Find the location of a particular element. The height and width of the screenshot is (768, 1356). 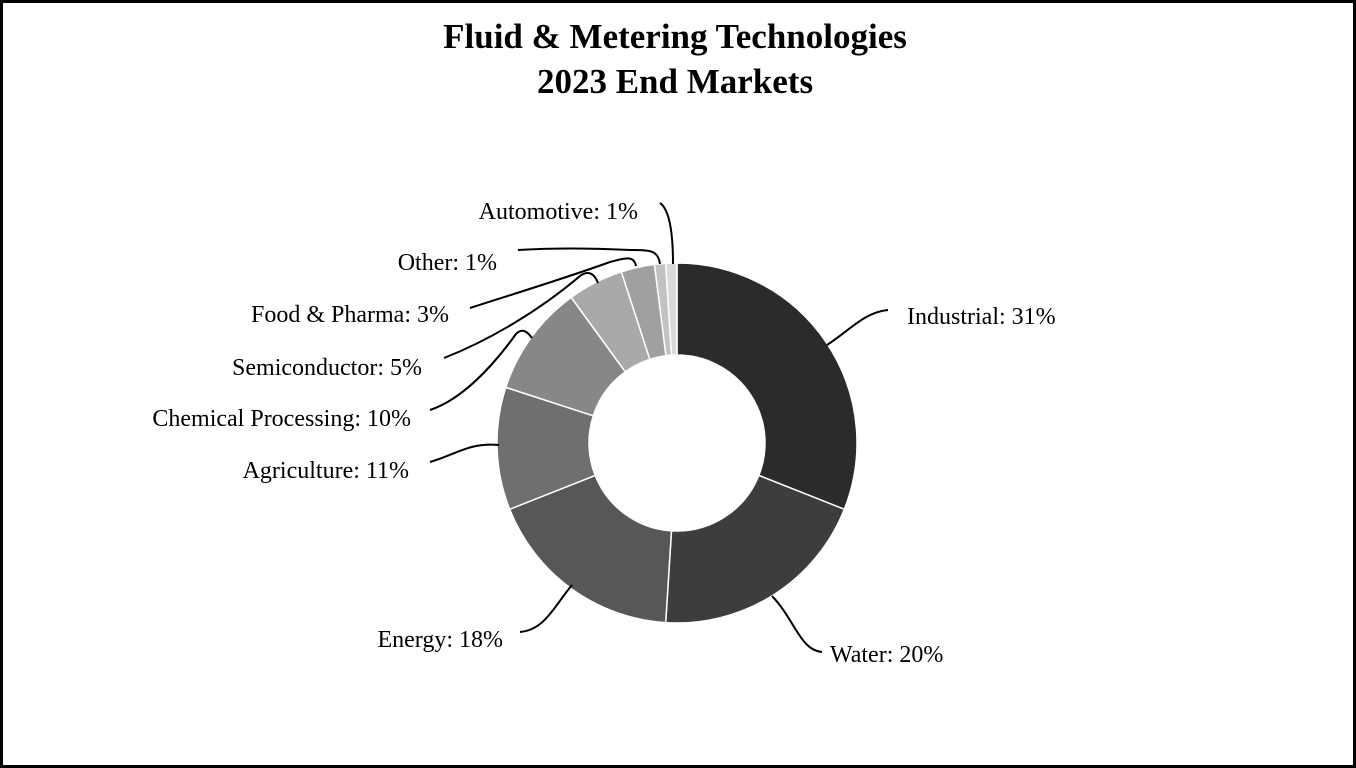

slice-label-food-pharma: Food & Pharma: 3% is located at coordinates (350, 315).